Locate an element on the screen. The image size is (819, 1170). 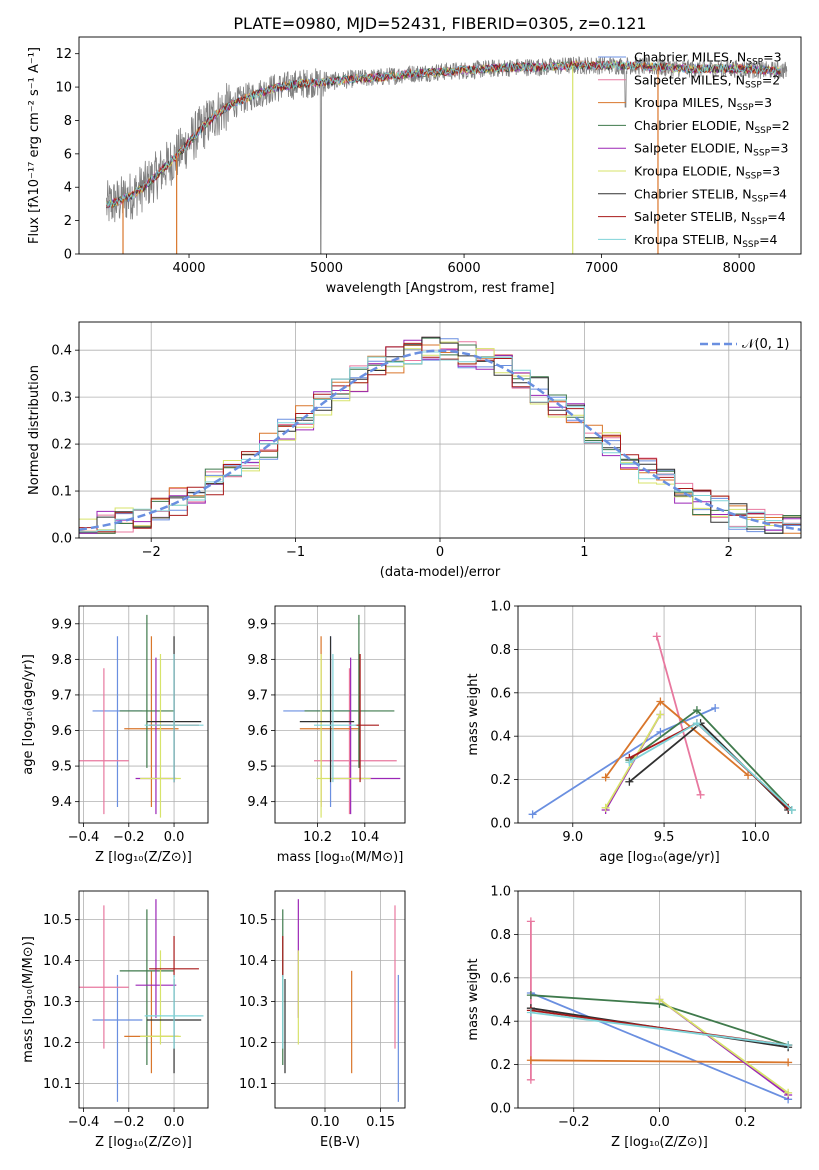
legend-tail: =4 is located at coordinates (768, 239).